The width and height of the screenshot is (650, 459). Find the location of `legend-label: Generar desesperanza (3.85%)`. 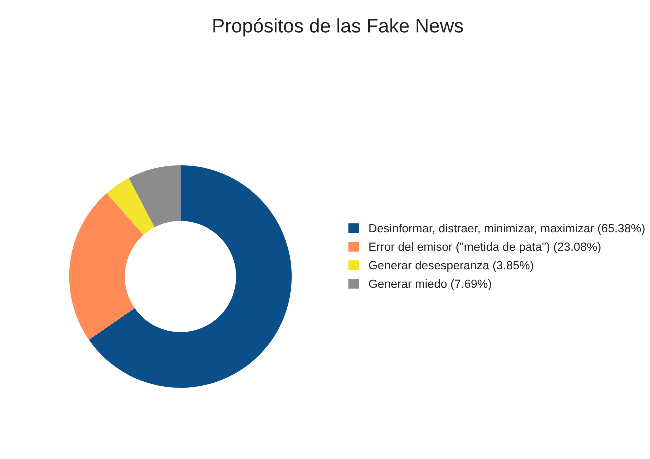

legend-label: Generar desesperanza (3.85%) is located at coordinates (451, 266).